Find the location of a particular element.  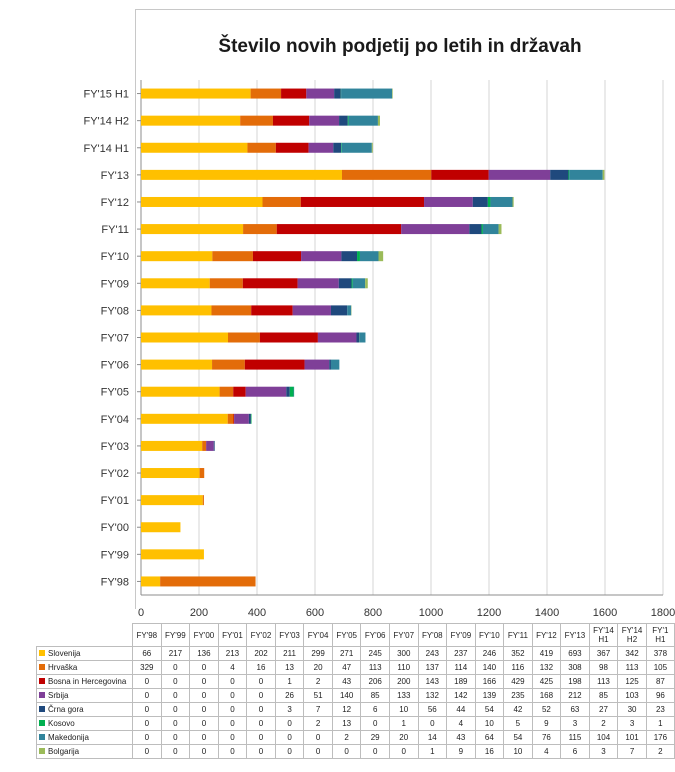

table-row: Bolgarija 0 0 0 0 0 0 0 0 0 0 1 9 16 10 4 6 3 7 2 is located at coordinates (355, 751).